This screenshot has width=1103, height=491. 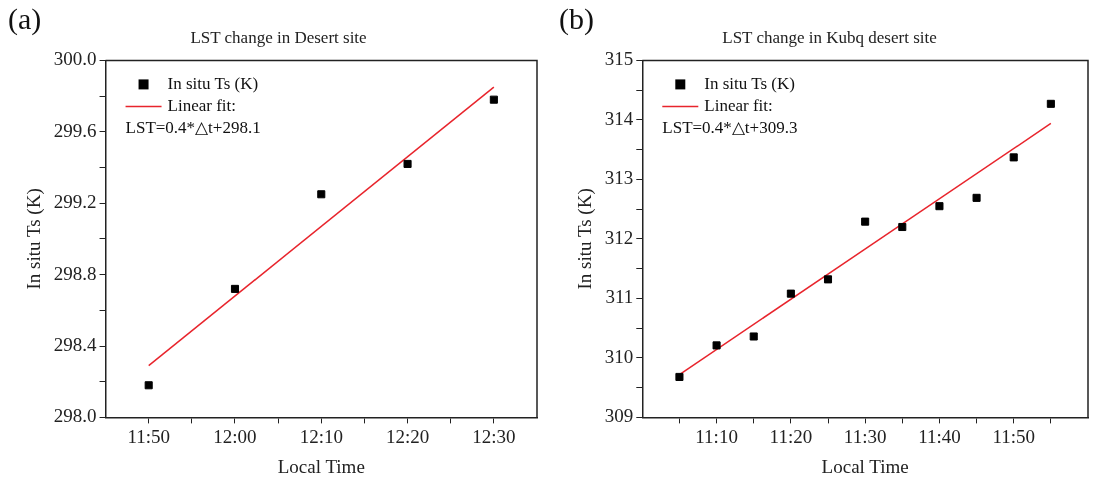 What do you see at coordinates (278, 37) in the screenshot?
I see `chart-title: LST change in Desert site` at bounding box center [278, 37].